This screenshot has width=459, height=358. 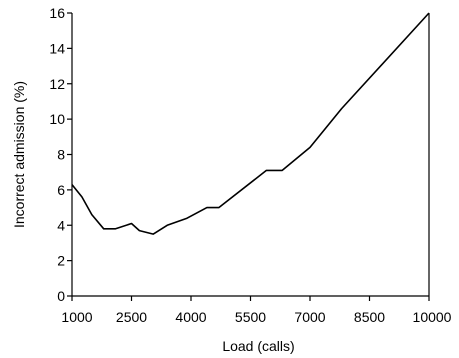 What do you see at coordinates (432, 317) in the screenshot?
I see `x-tick-label: 10000` at bounding box center [432, 317].